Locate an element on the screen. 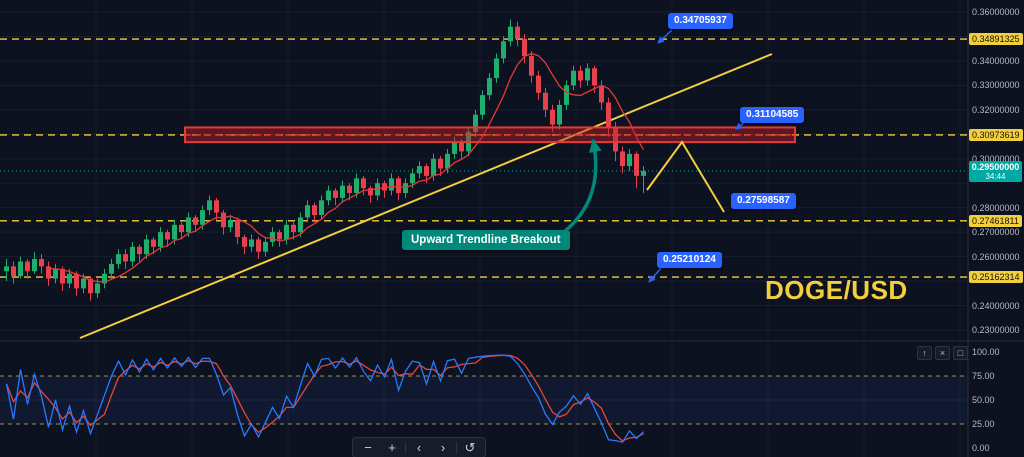 This screenshot has height=457, width=1024. chart-nav-toolbar: − + ‹ › ↺ is located at coordinates (419, 447).